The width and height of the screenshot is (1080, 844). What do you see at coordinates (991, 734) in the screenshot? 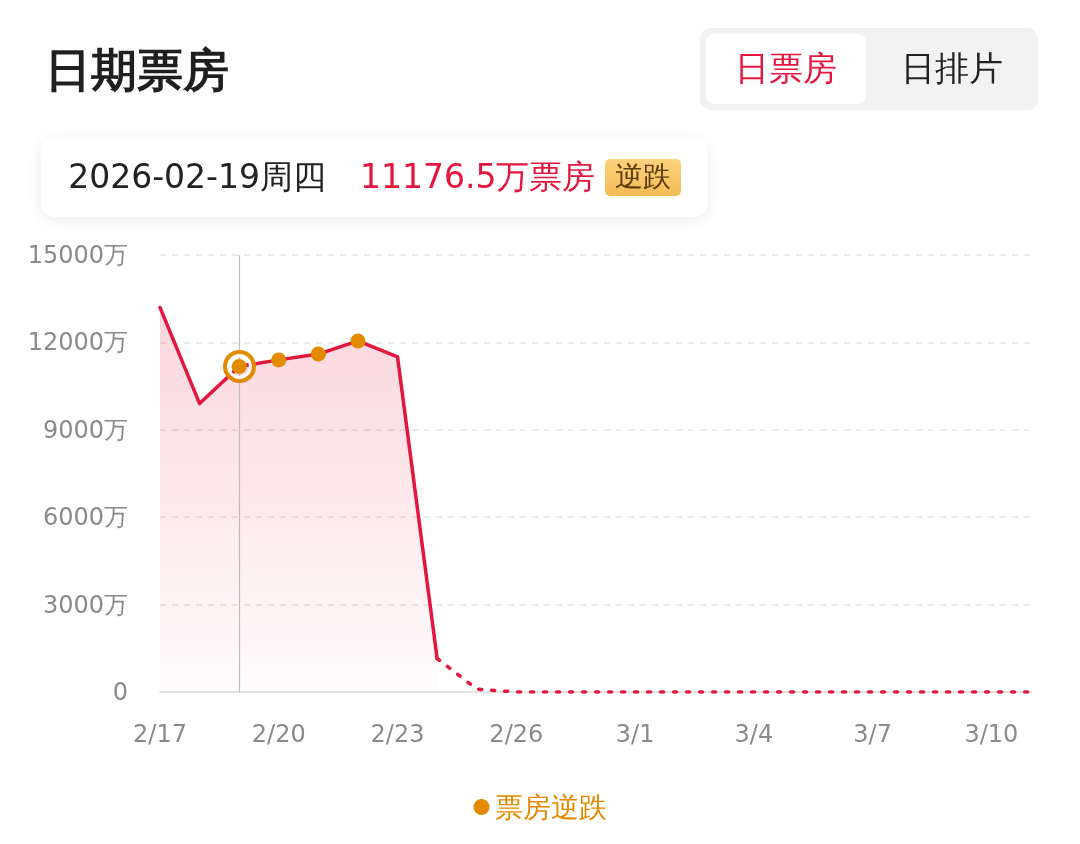
I see `x-tick-label: 3/10` at bounding box center [991, 734].